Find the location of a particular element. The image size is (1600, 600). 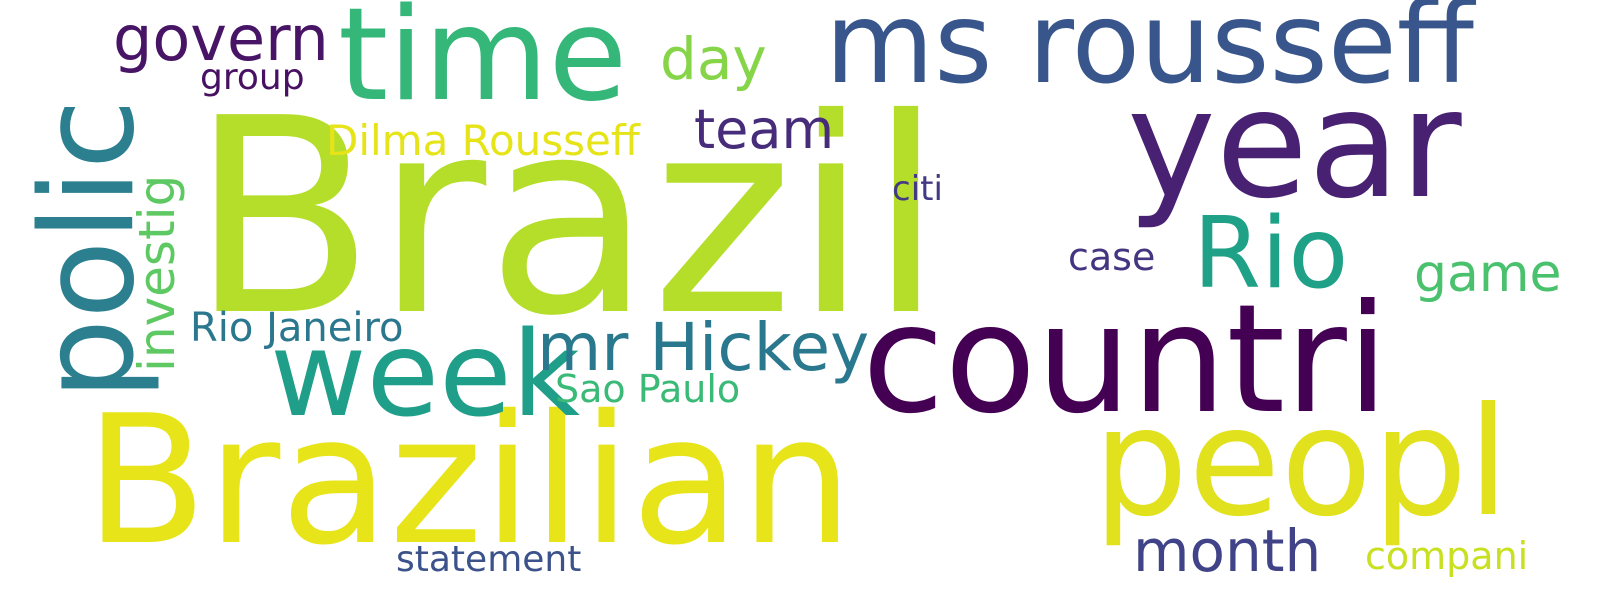

word-week: week is located at coordinates (425, 374).